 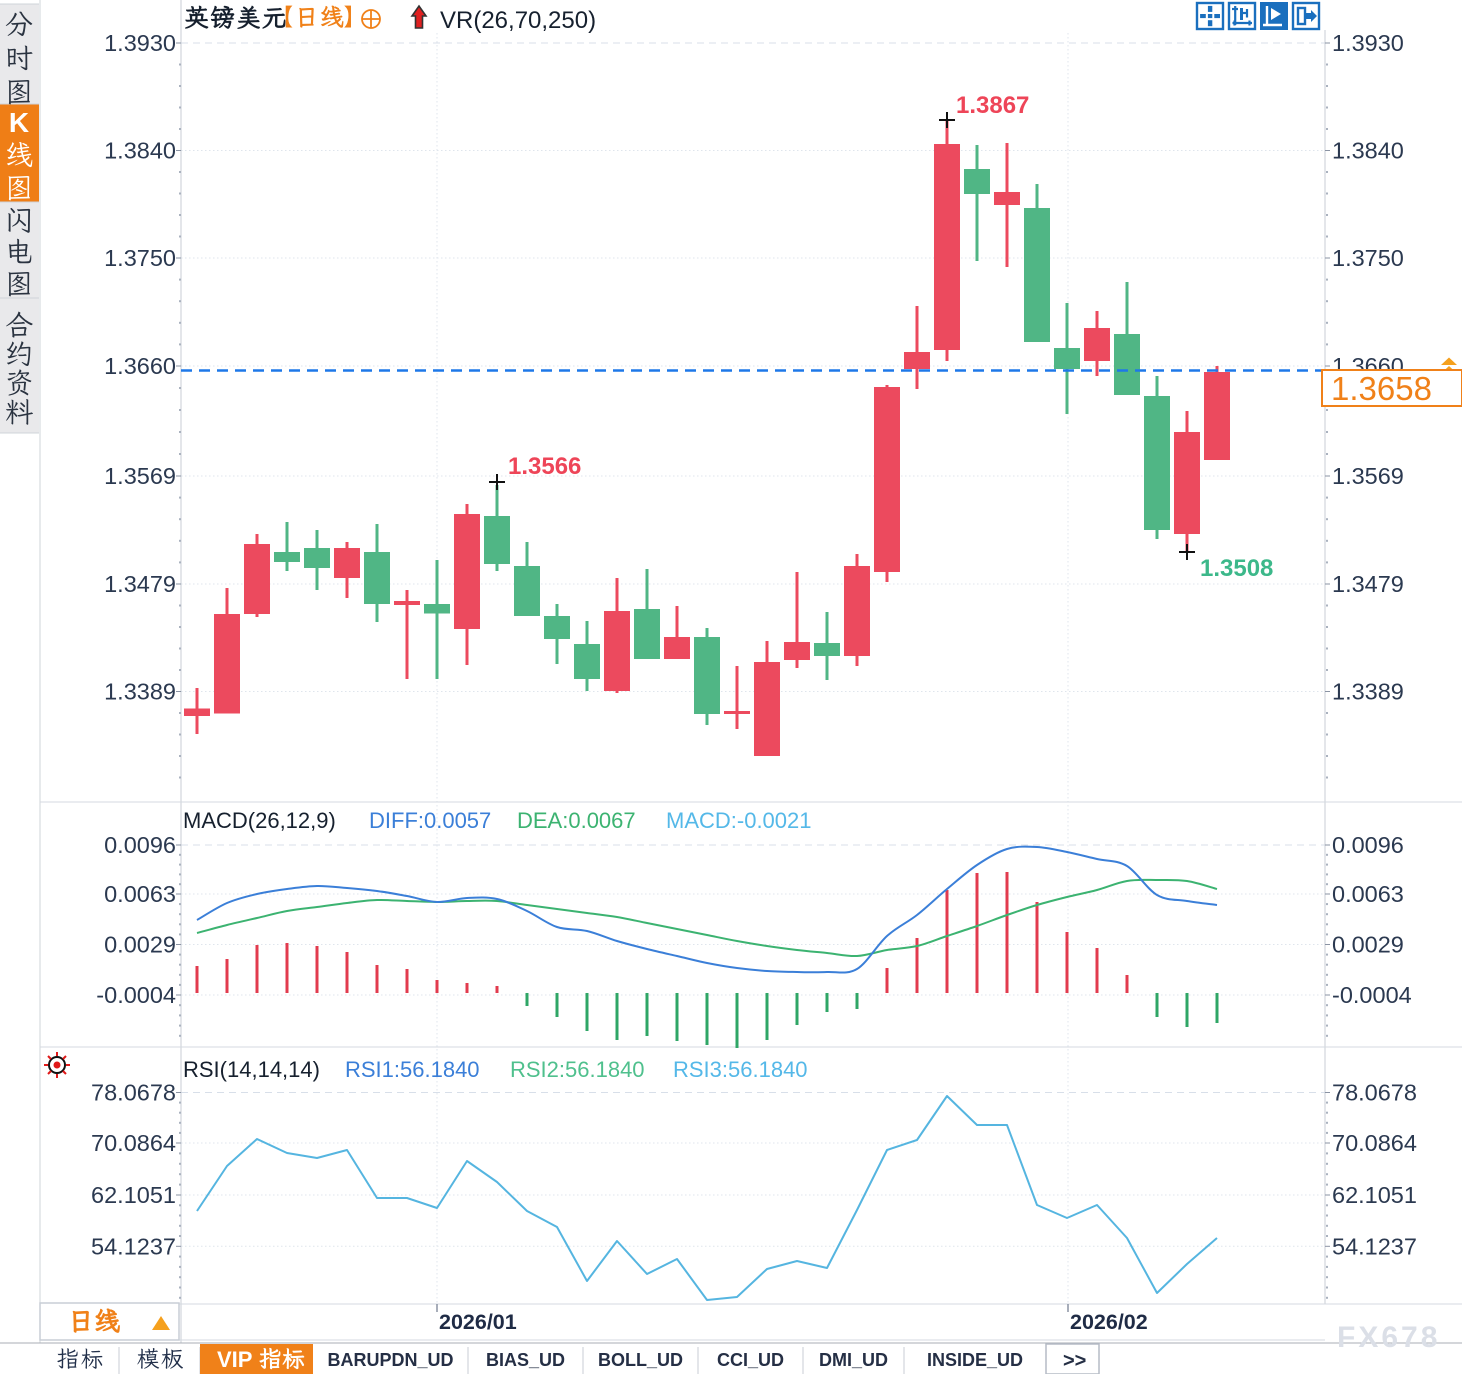 What do you see at coordinates (140, 366) in the screenshot?
I see `svg-text: 1.3660` at bounding box center [140, 366].